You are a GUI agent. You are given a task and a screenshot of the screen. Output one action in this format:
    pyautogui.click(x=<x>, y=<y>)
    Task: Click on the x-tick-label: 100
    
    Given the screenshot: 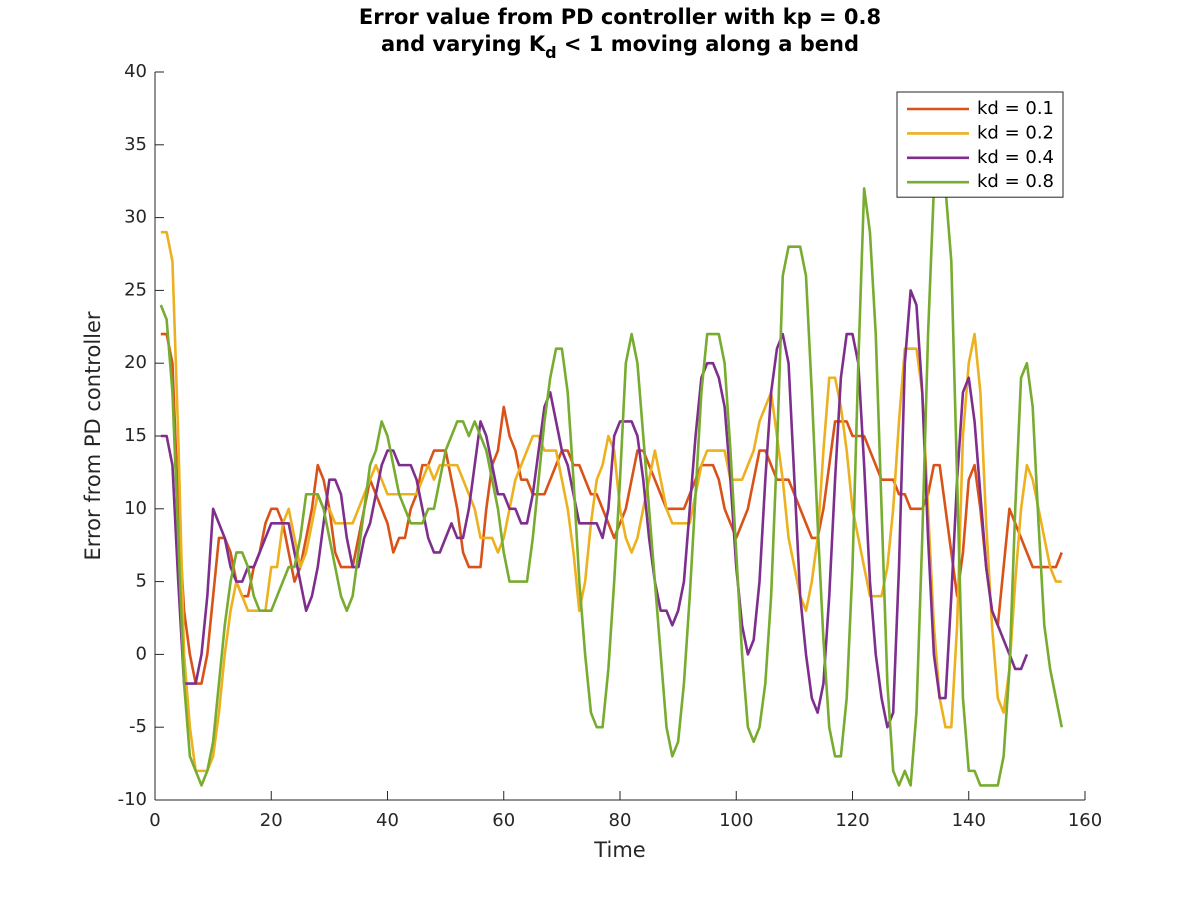 What is the action you would take?
    pyautogui.click(x=736, y=820)
    